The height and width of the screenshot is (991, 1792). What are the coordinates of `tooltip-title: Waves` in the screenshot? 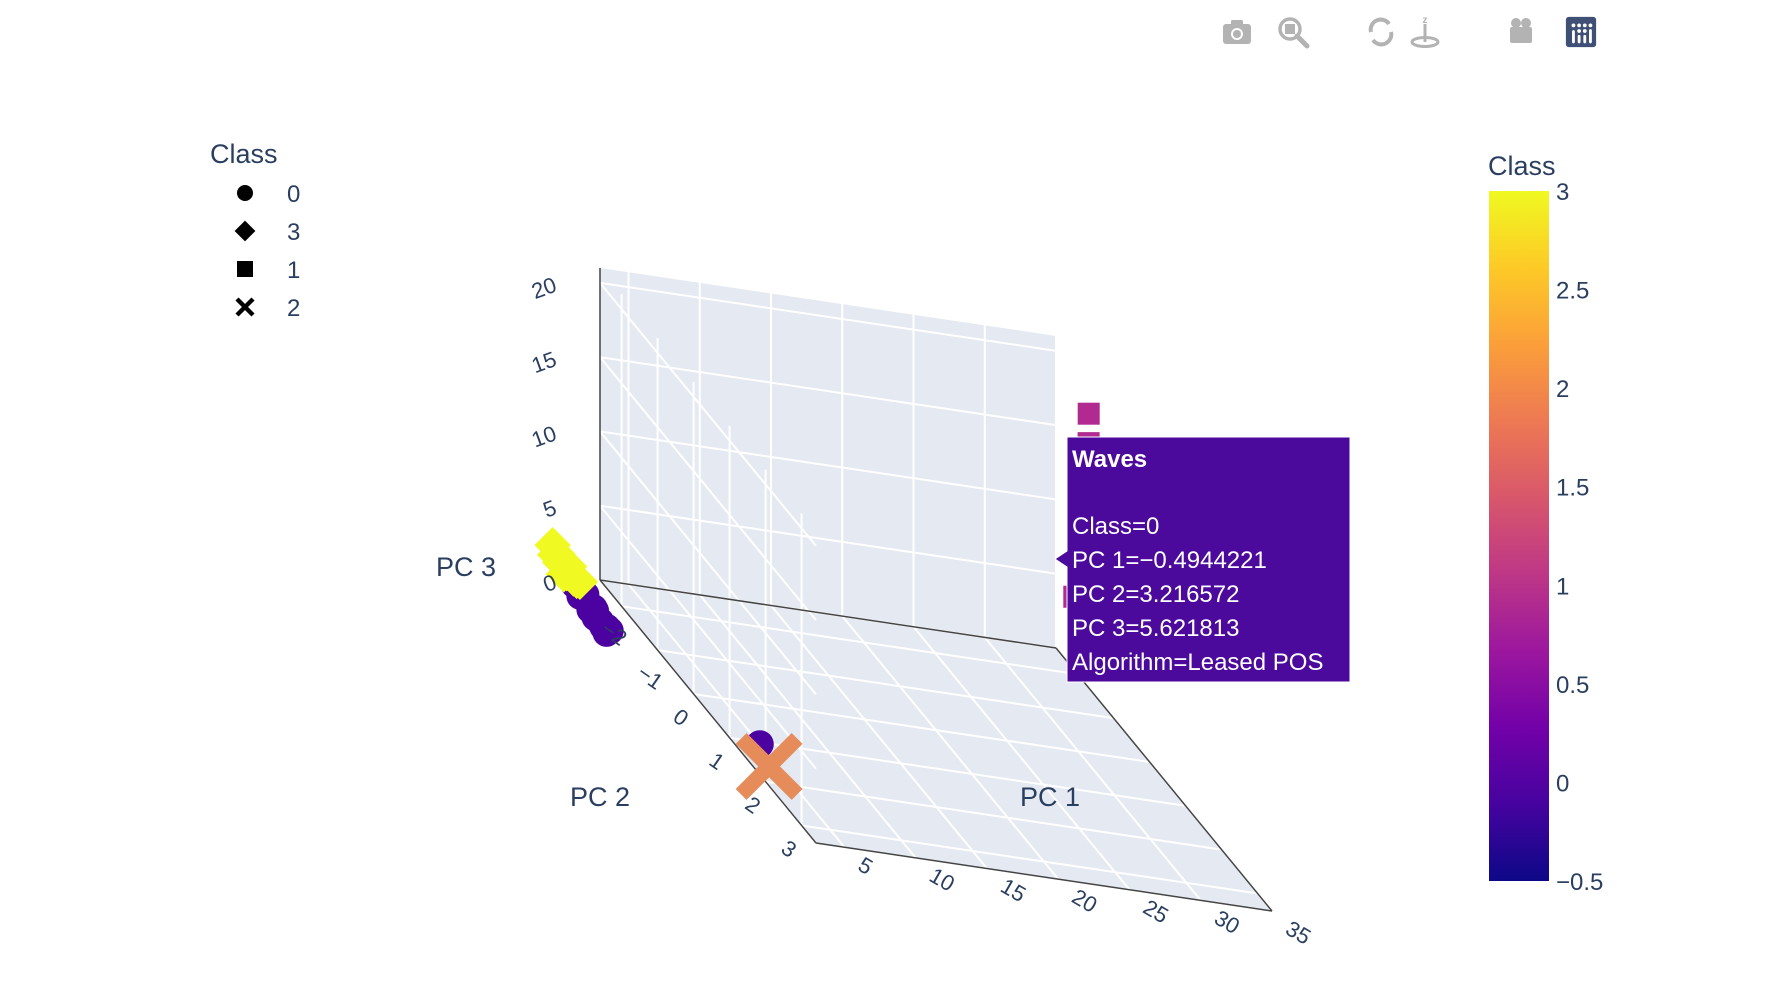 It's located at (1109, 459).